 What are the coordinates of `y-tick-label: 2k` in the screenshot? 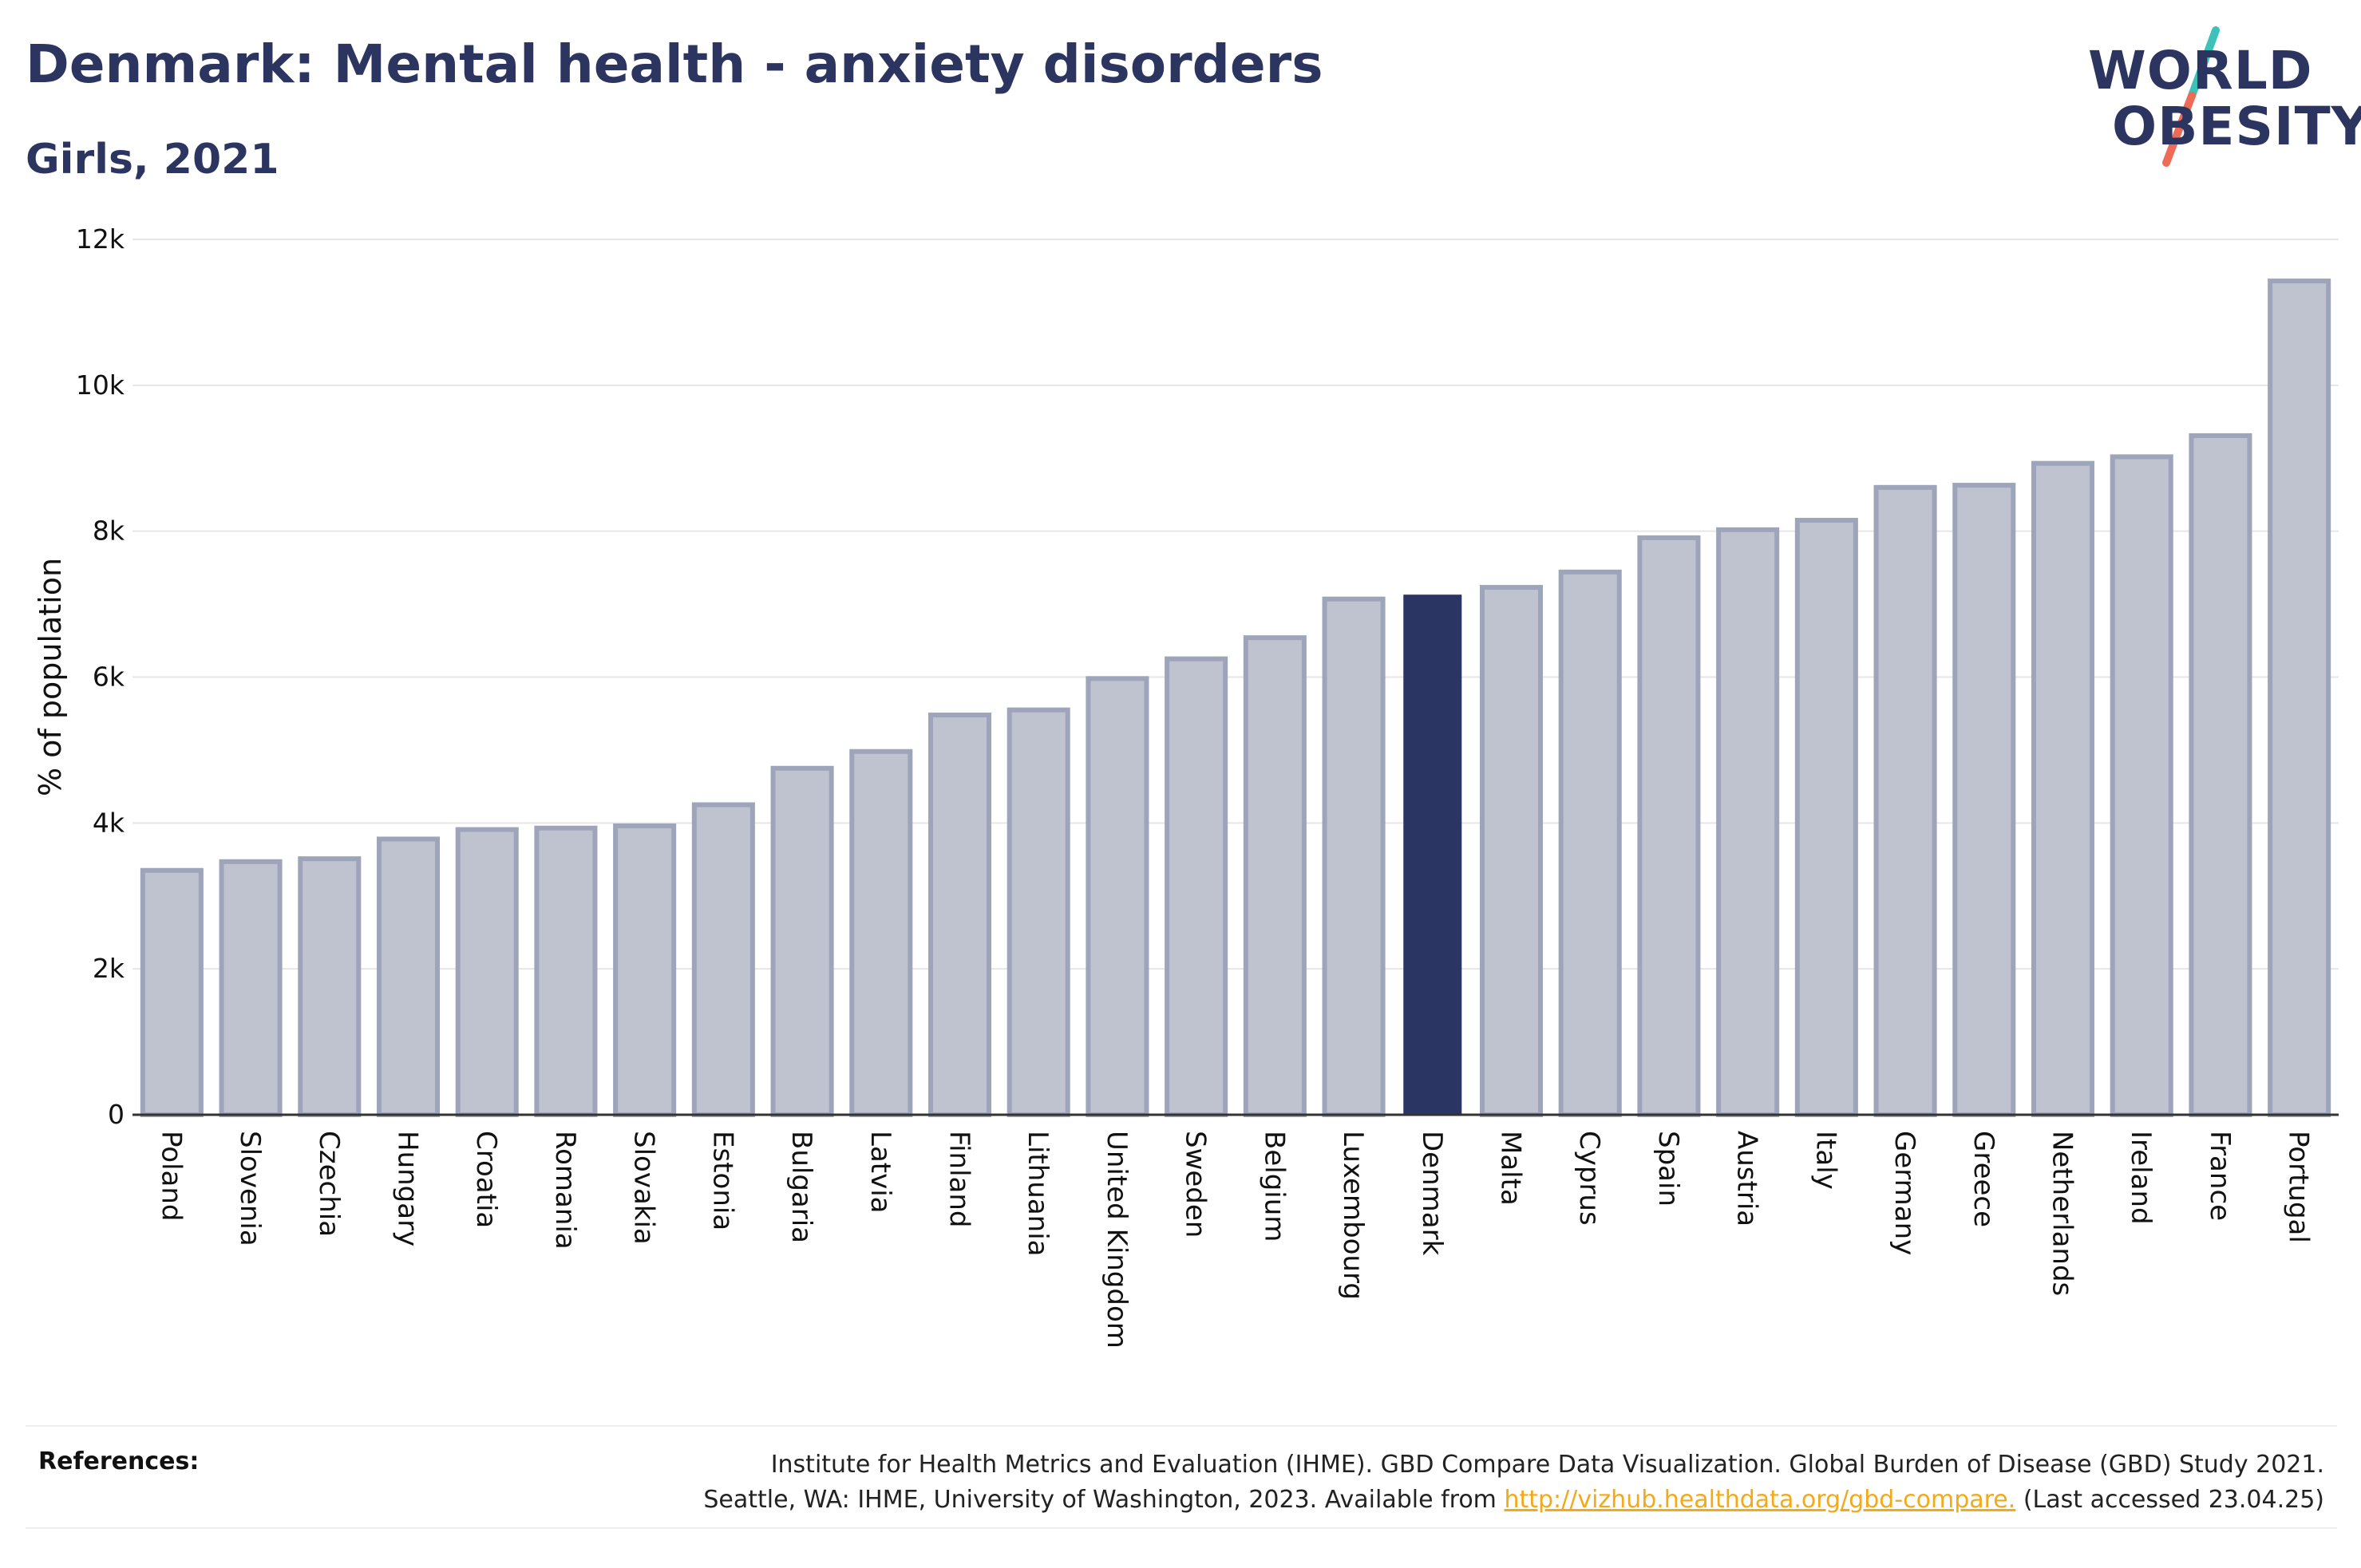 It's located at (109, 968).